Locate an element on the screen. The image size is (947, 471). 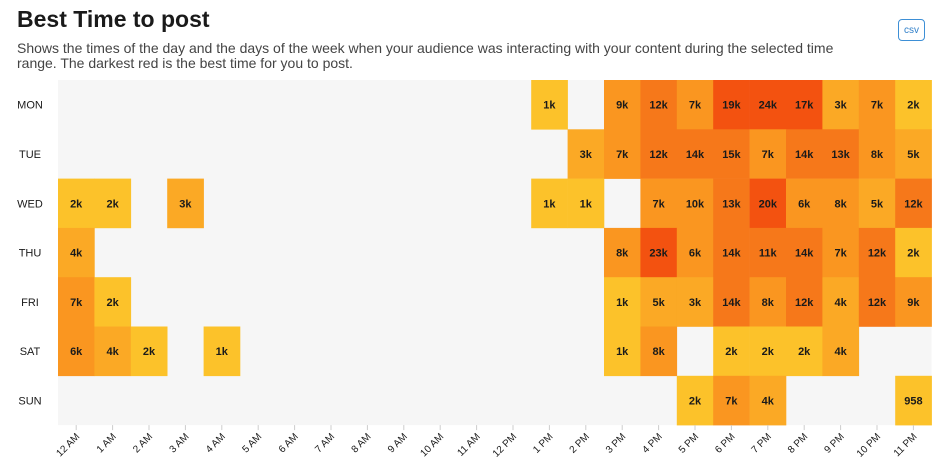
day-label: FRI is located at coordinates (30, 303).